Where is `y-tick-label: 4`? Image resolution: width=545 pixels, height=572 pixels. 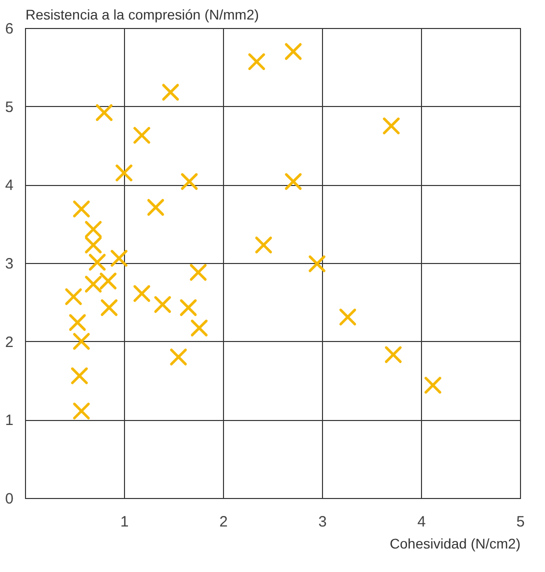 y-tick-label: 4 is located at coordinates (9, 185).